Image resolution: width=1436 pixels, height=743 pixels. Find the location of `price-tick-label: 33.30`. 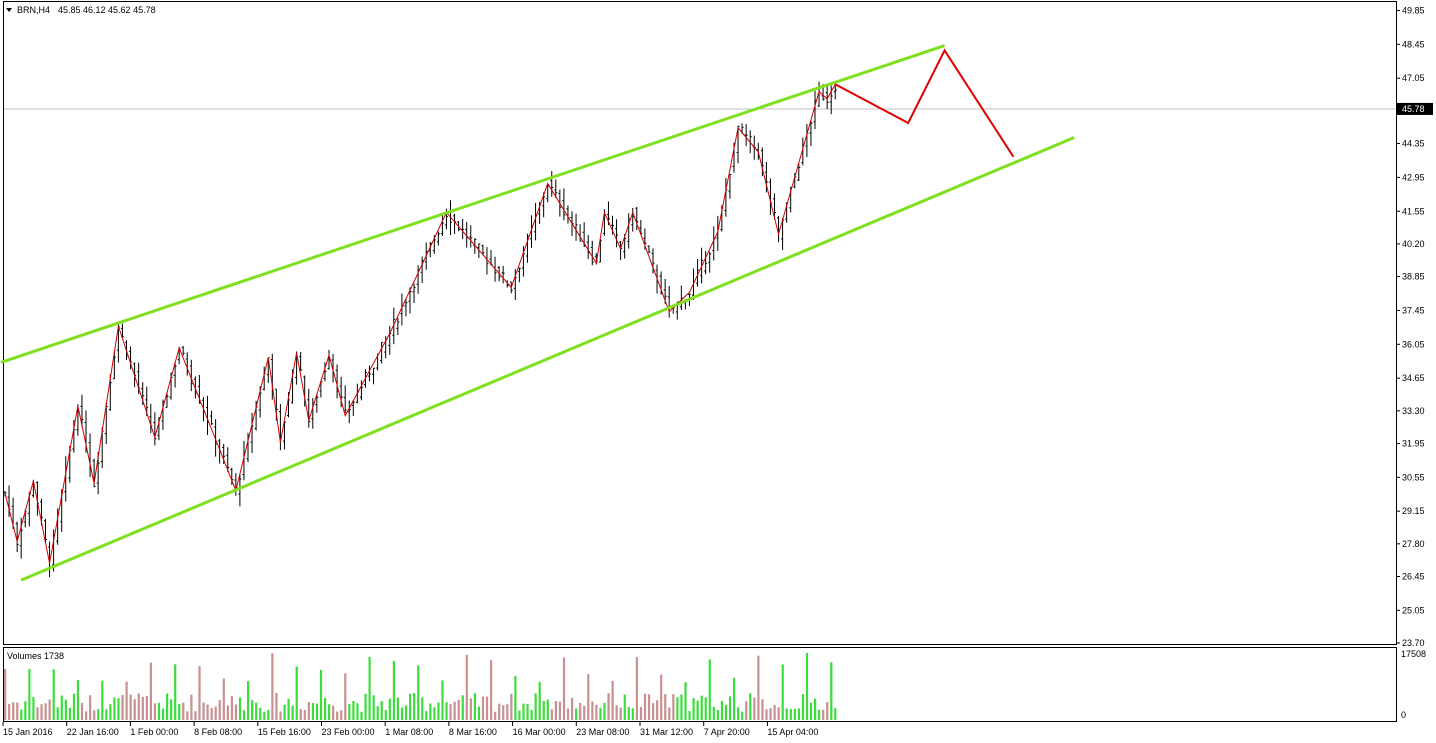

price-tick-label: 33.30 is located at coordinates (1413, 411).